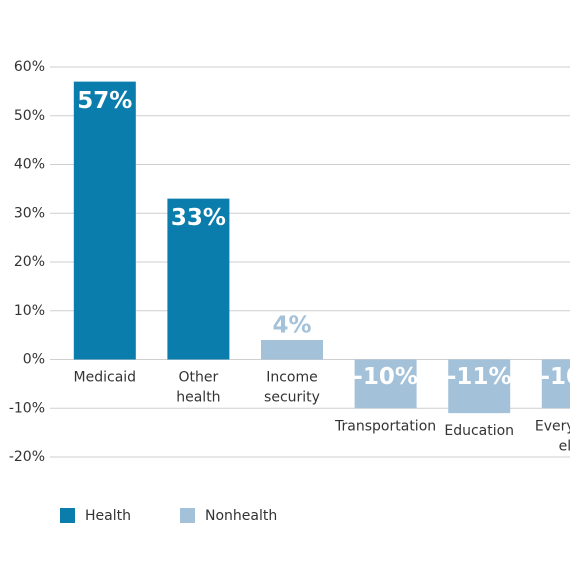 The image size is (570, 570). Describe the element at coordinates (104, 101) in the screenshot. I see `value-label: 57%` at that location.